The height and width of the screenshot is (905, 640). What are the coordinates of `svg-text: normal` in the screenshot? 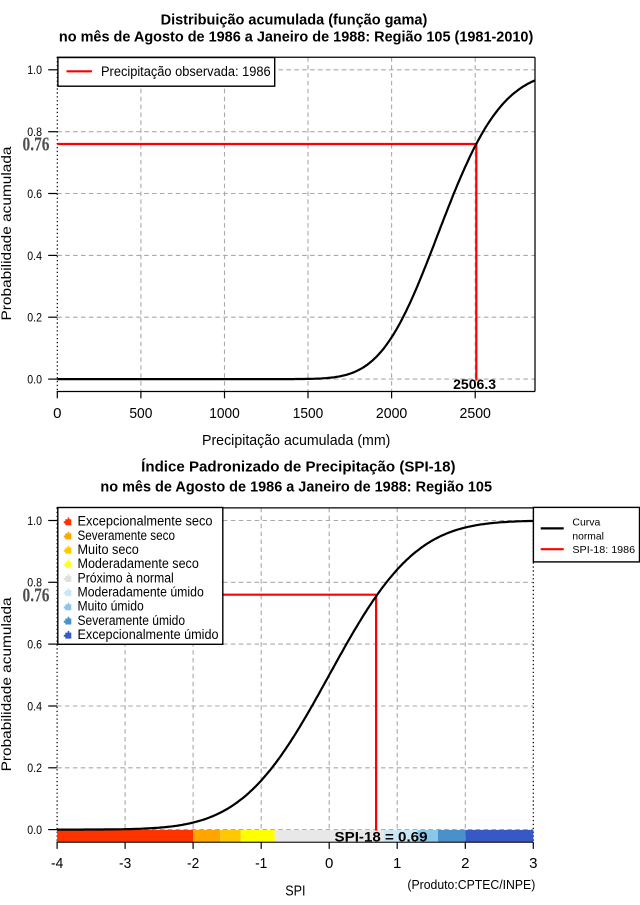 It's located at (588, 536).